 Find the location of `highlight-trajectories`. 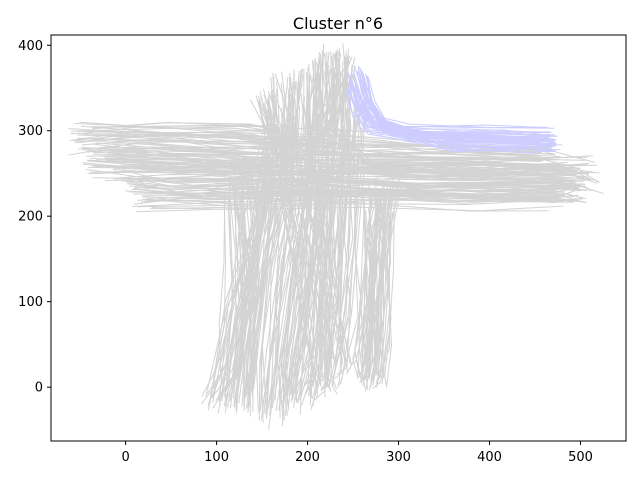

highlight-trajectories is located at coordinates (452, 109).